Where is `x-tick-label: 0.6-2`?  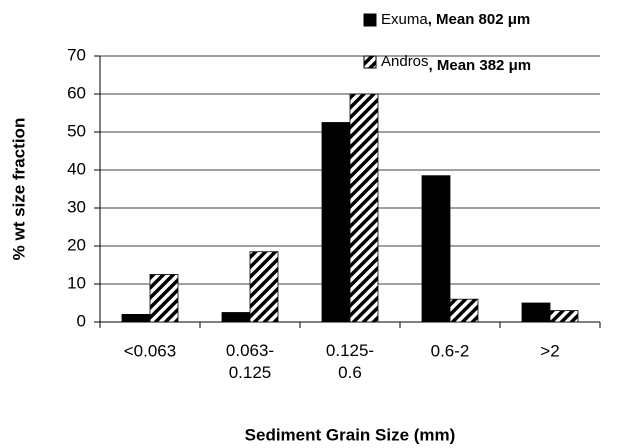
x-tick-label: 0.6-2 is located at coordinates (450, 350).